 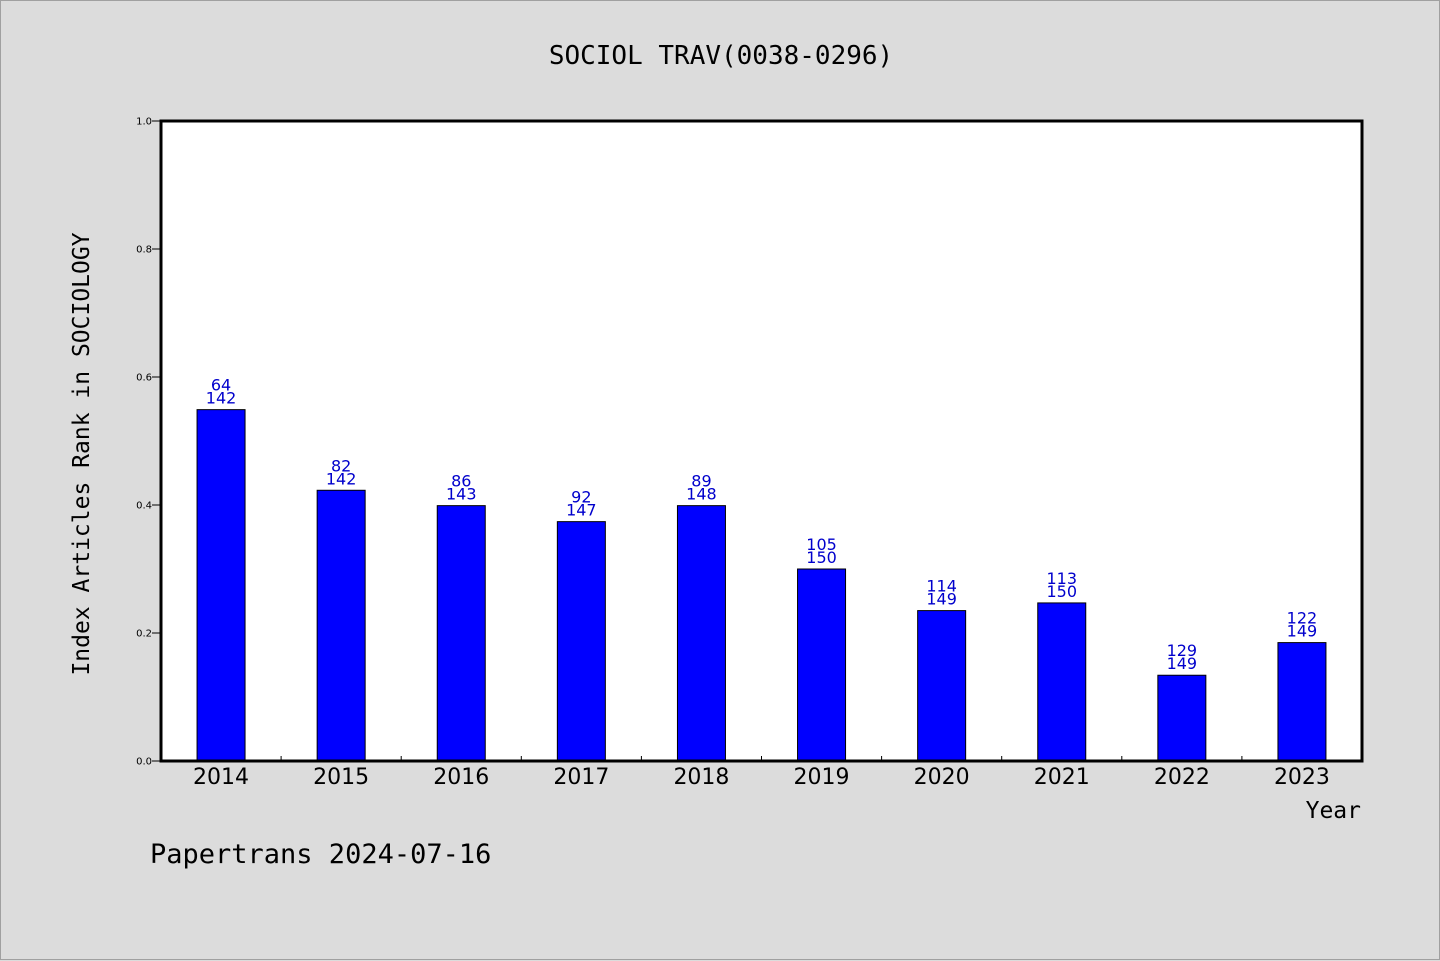 I want to click on x-axis: 2014 2015 2016 2017 2018 2019 2020 2021 2022 2023, so click(x=761, y=773).